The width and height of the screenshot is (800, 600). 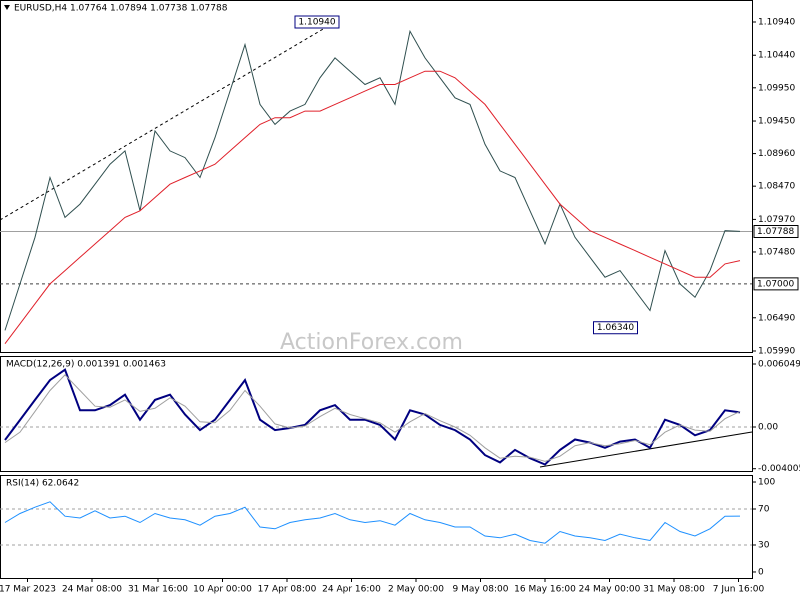 What do you see at coordinates (779, 364) in the screenshot?
I see `y-tick-label: 0.006049` at bounding box center [779, 364].